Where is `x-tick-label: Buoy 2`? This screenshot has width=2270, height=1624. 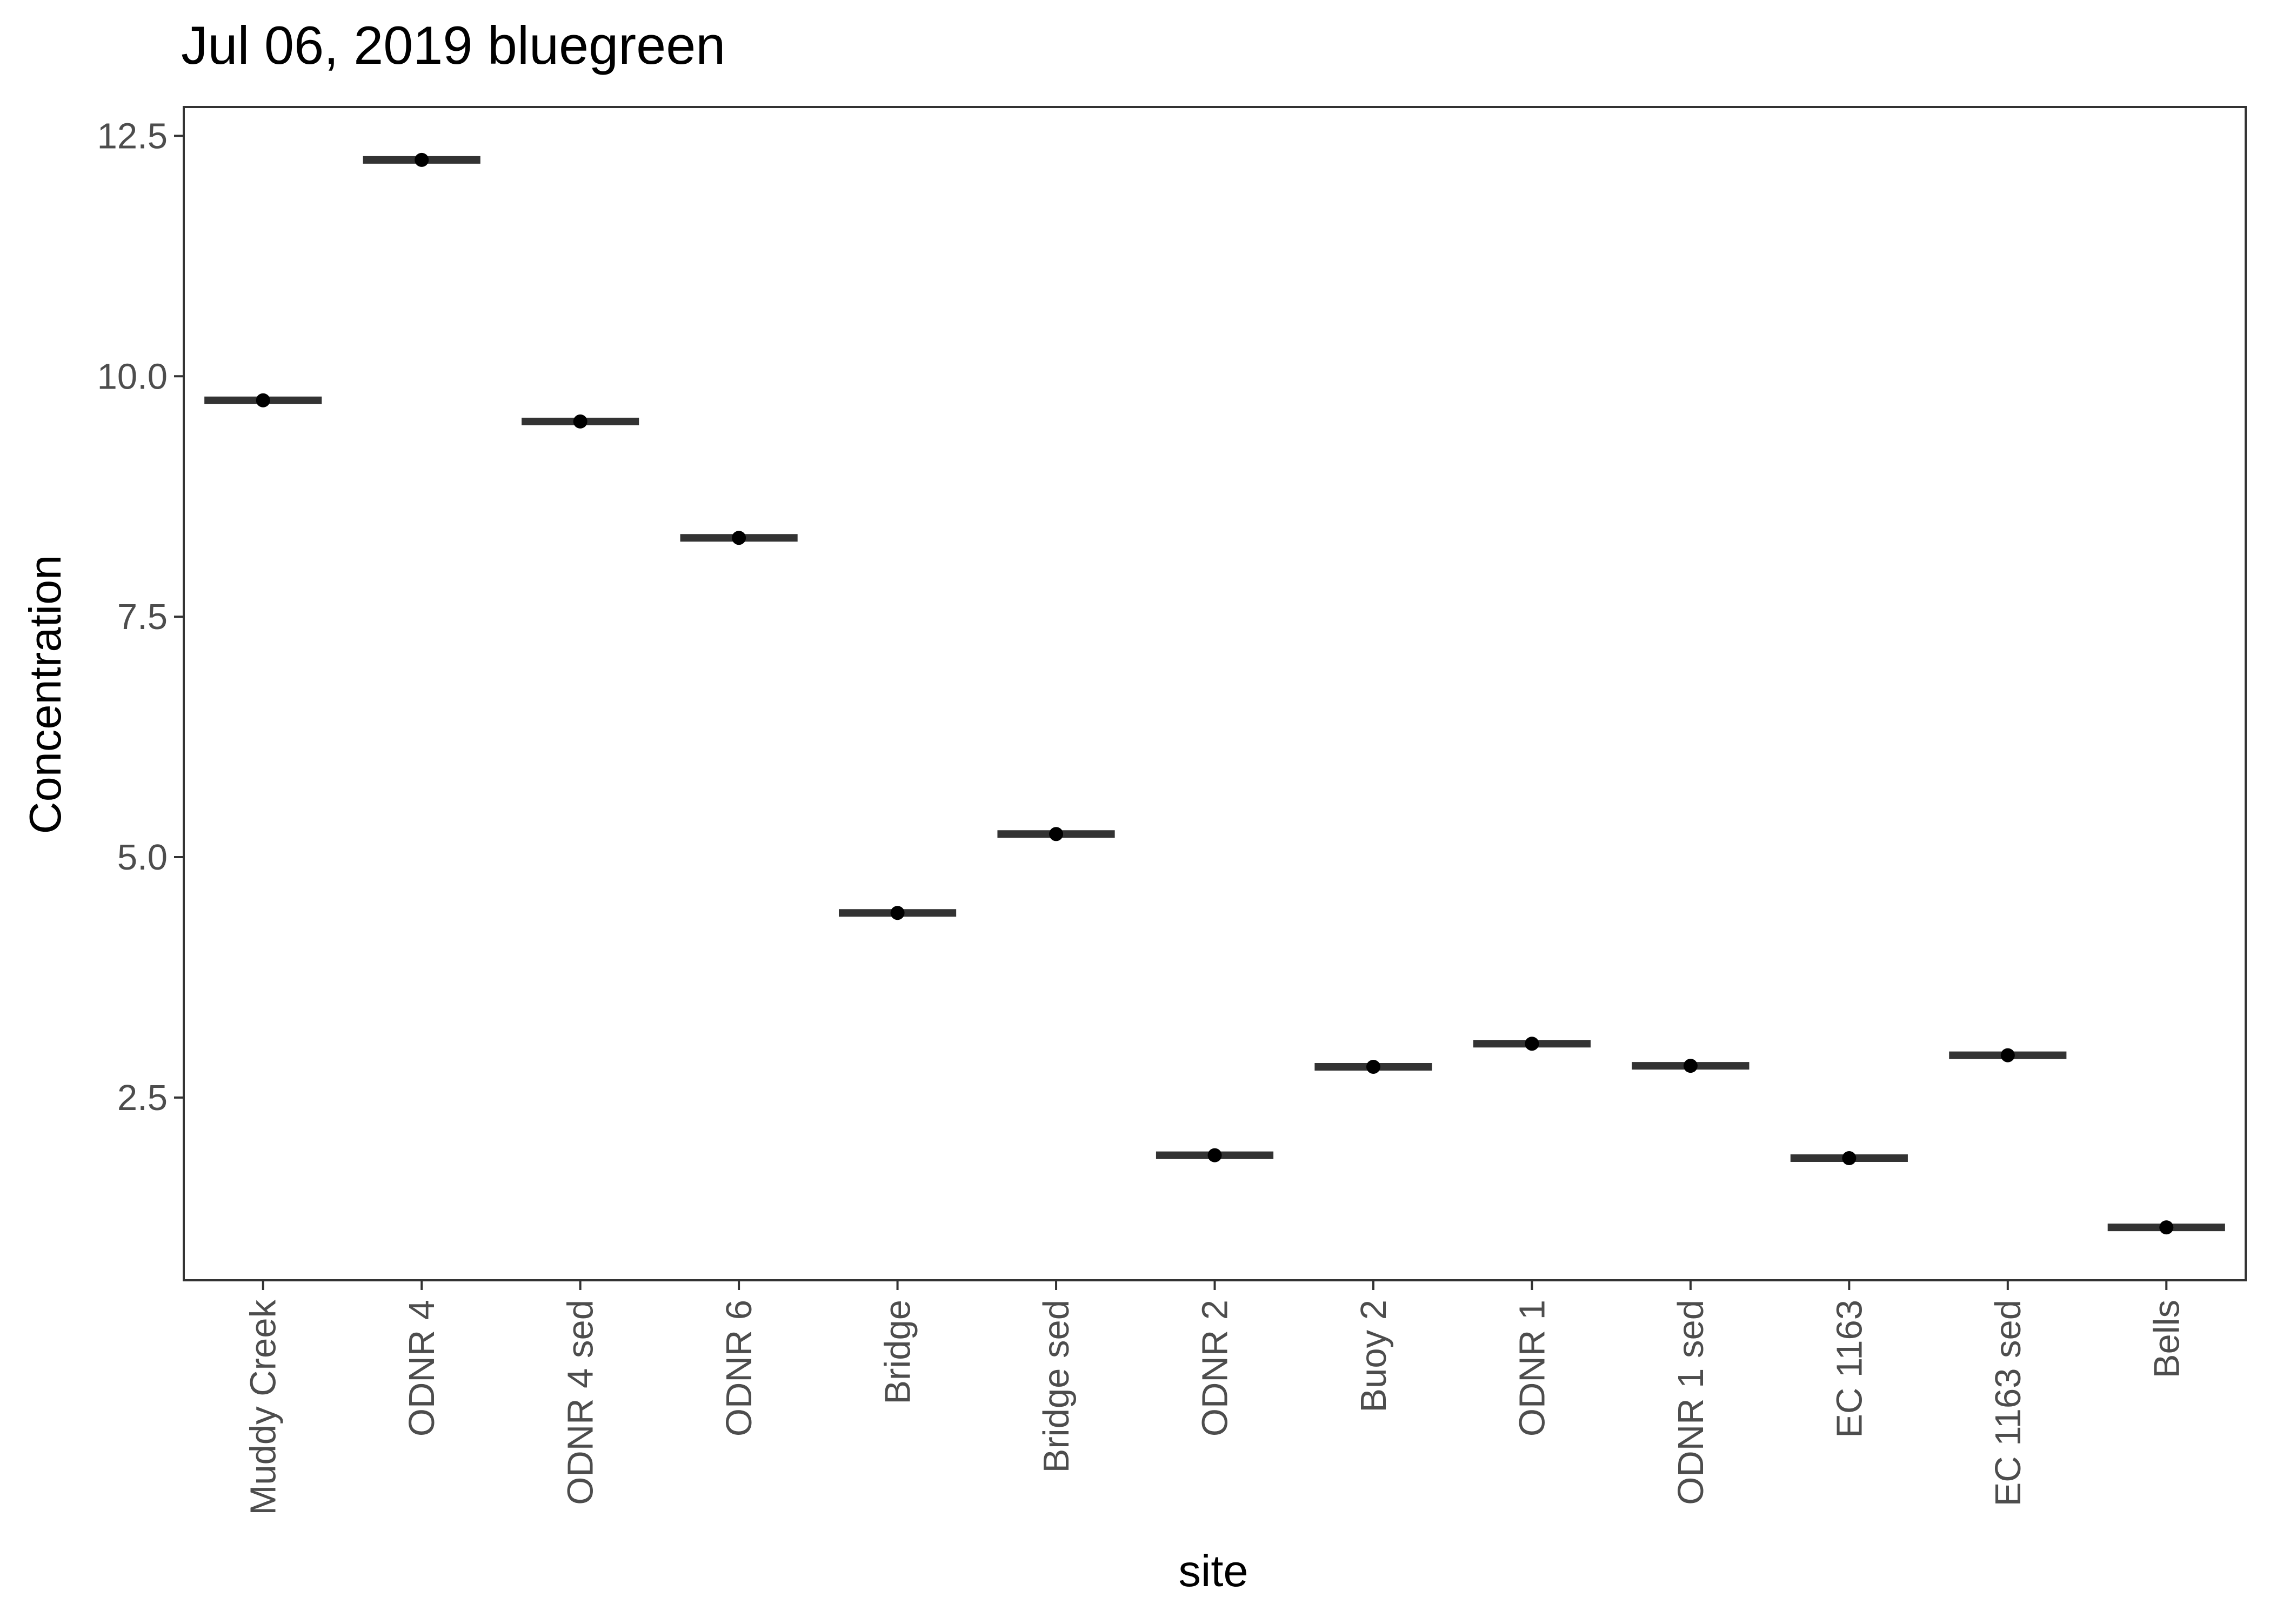
x-tick-label: Buoy 2 is located at coordinates (1373, 1356).